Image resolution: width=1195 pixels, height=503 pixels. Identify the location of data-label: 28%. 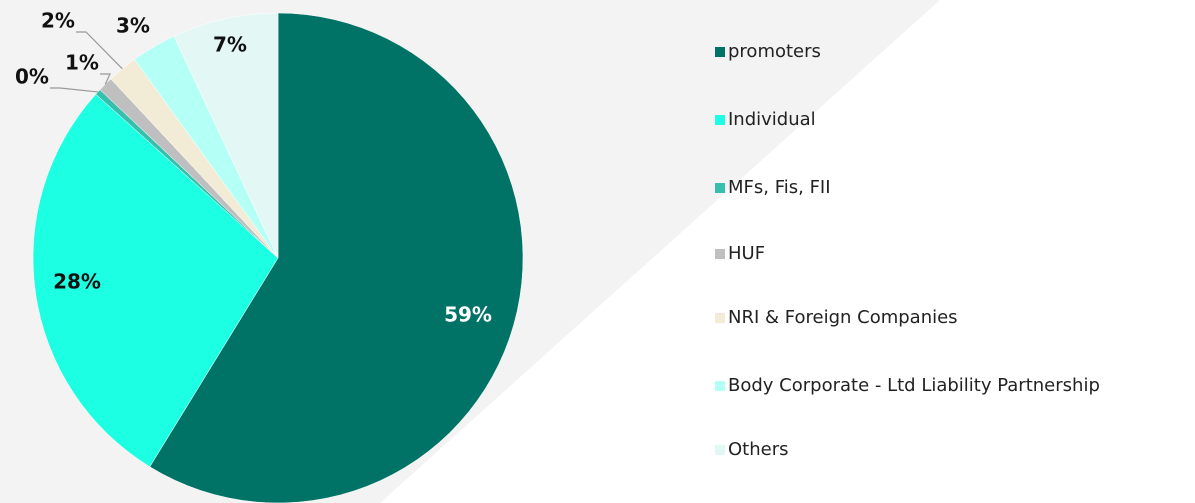
(77, 282).